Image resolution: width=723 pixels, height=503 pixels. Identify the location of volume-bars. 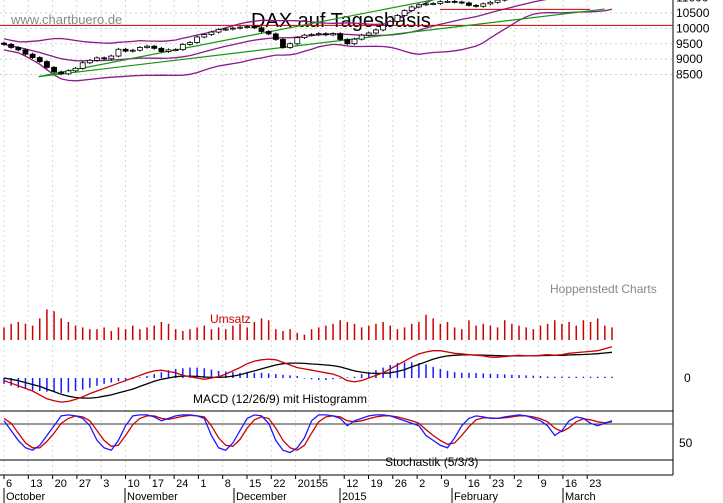
(308, 324).